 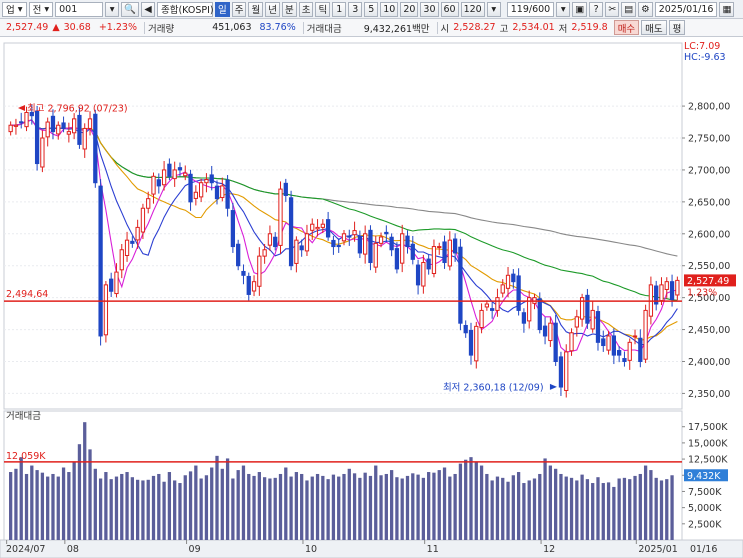 I want to click on tab-week: 주, so click(x=239, y=9).